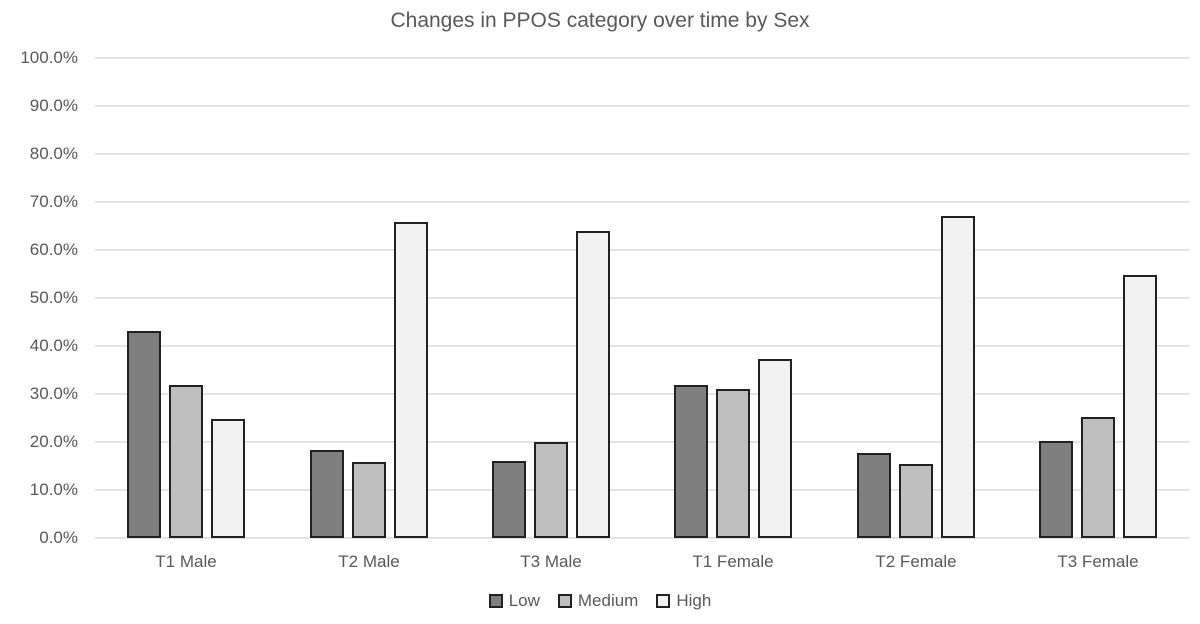 The height and width of the screenshot is (624, 1200). I want to click on legend-label-low: Low, so click(524, 600).